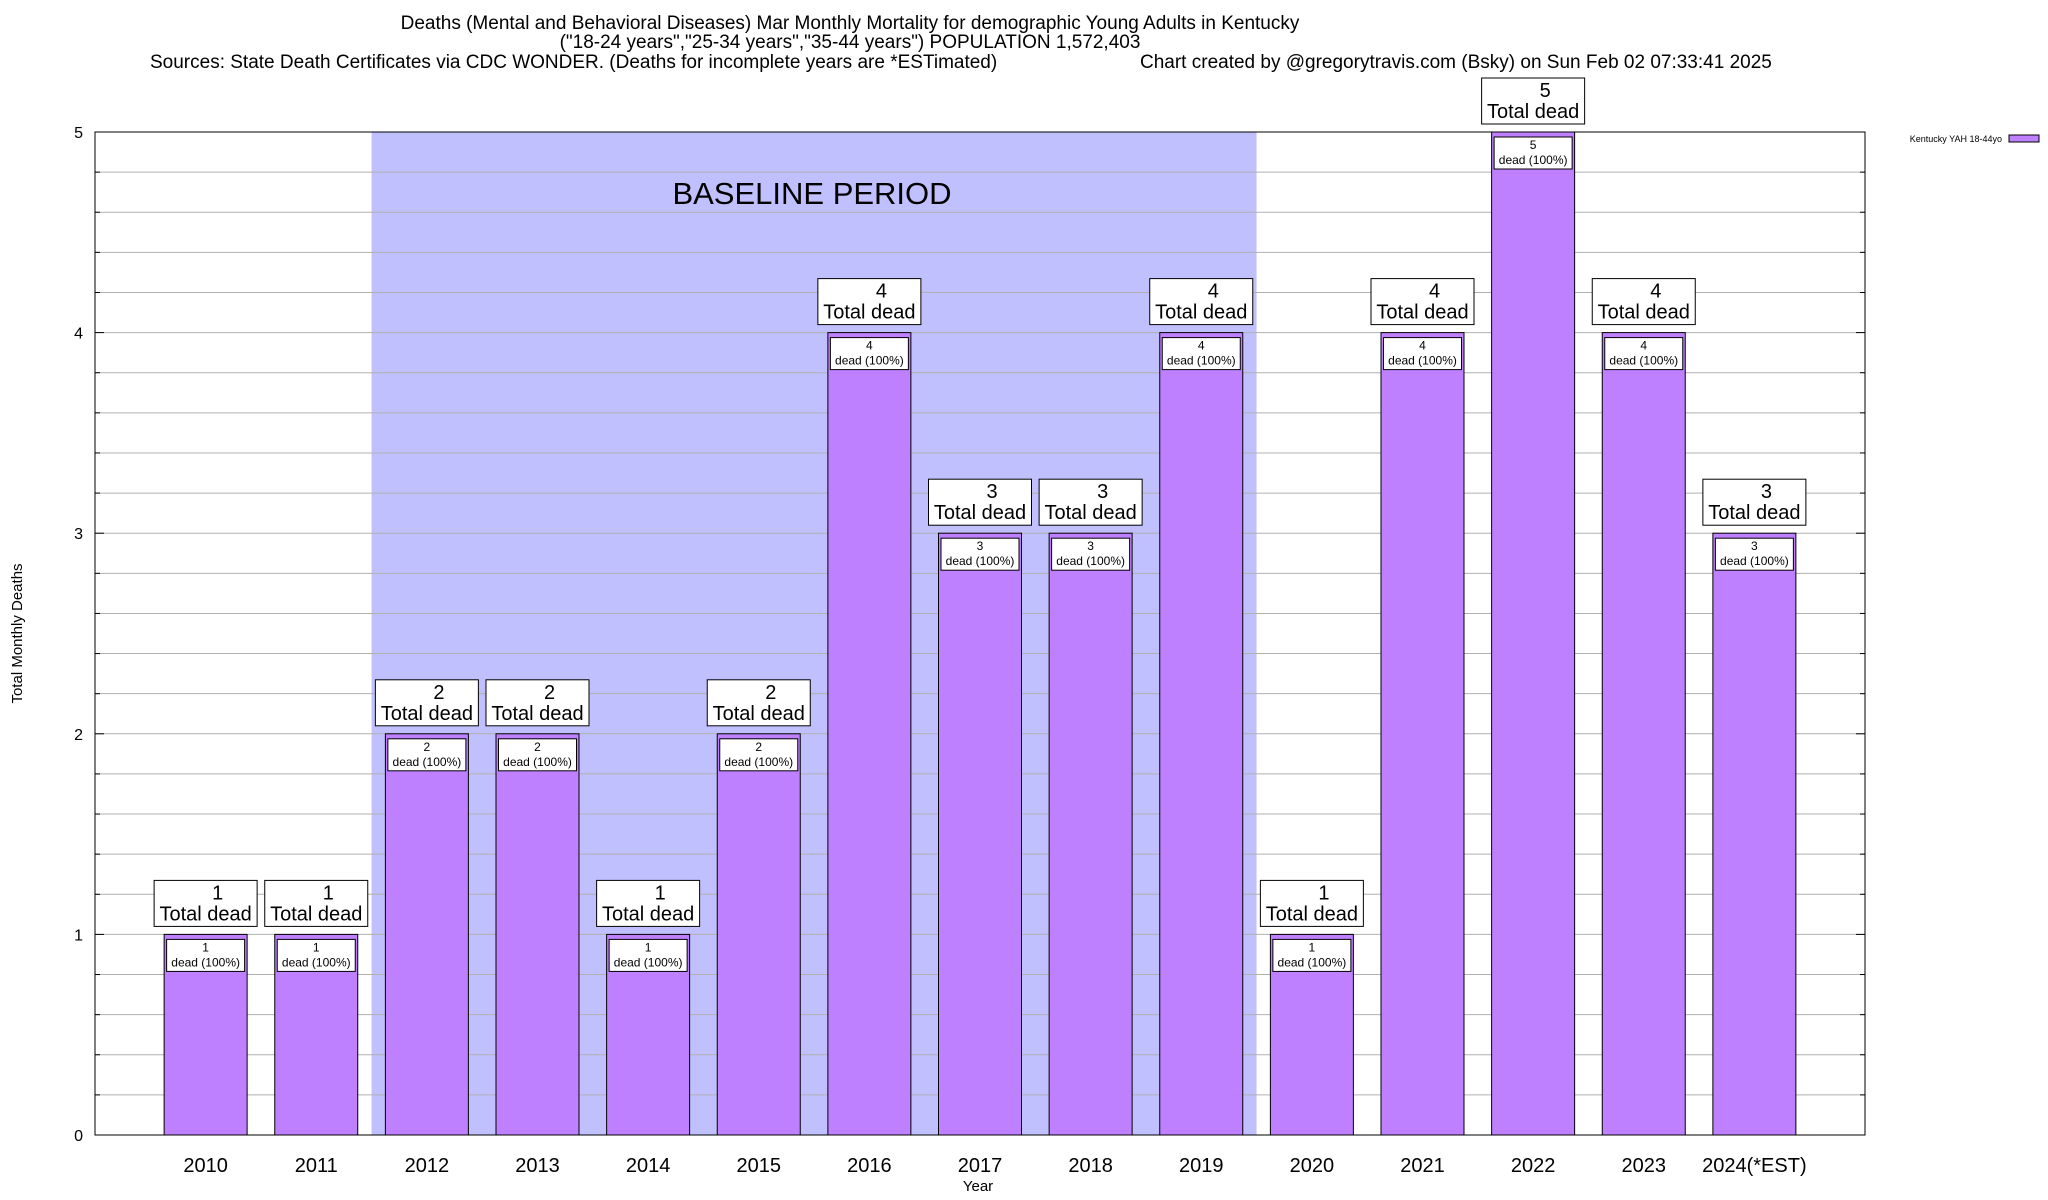  I want to click on y-tick-label: 3, so click(78, 534).